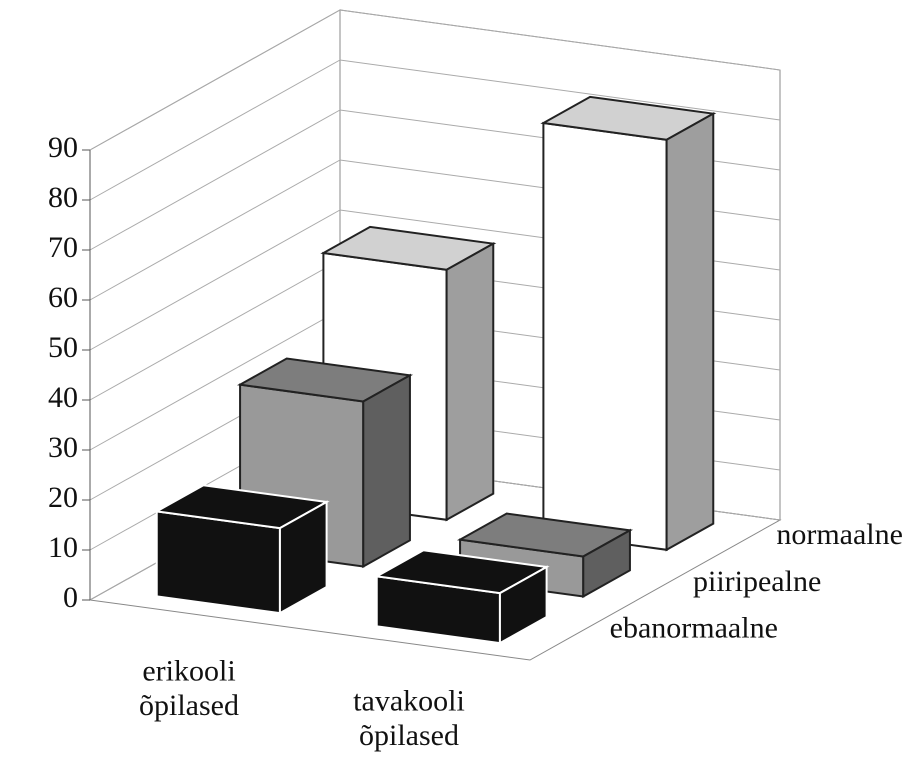 The width and height of the screenshot is (912, 773). What do you see at coordinates (757, 581) in the screenshot?
I see `series-label: piiripealne` at bounding box center [757, 581].